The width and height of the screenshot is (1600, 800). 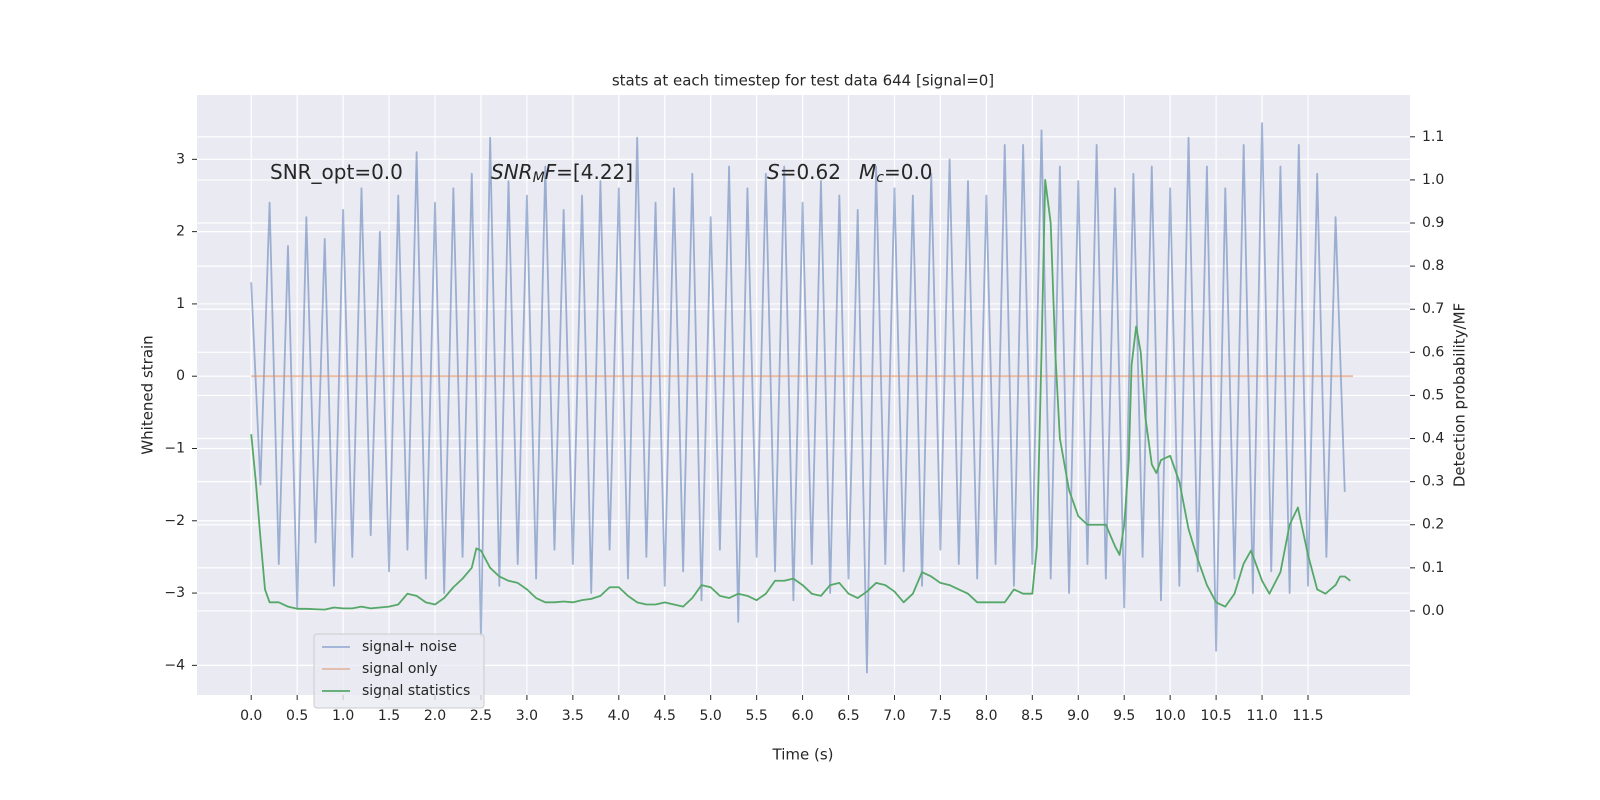 What do you see at coordinates (1307, 716) in the screenshot?
I see `x-tick-label: 11.5` at bounding box center [1307, 716].